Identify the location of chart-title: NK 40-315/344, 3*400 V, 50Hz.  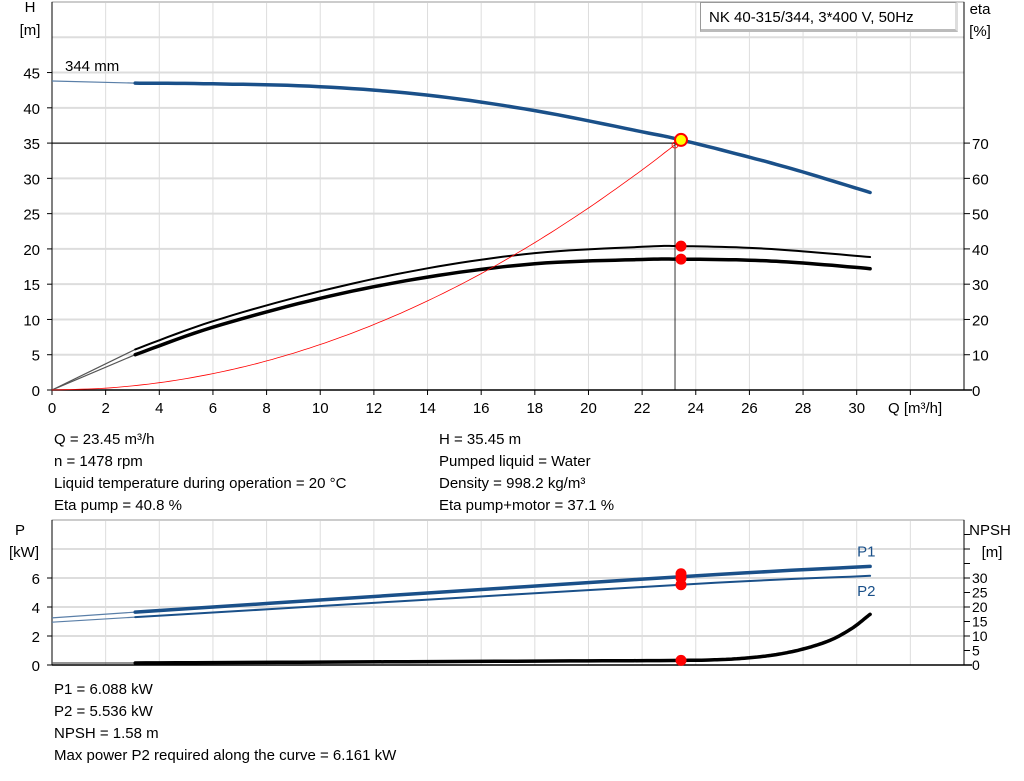
(829, 17).